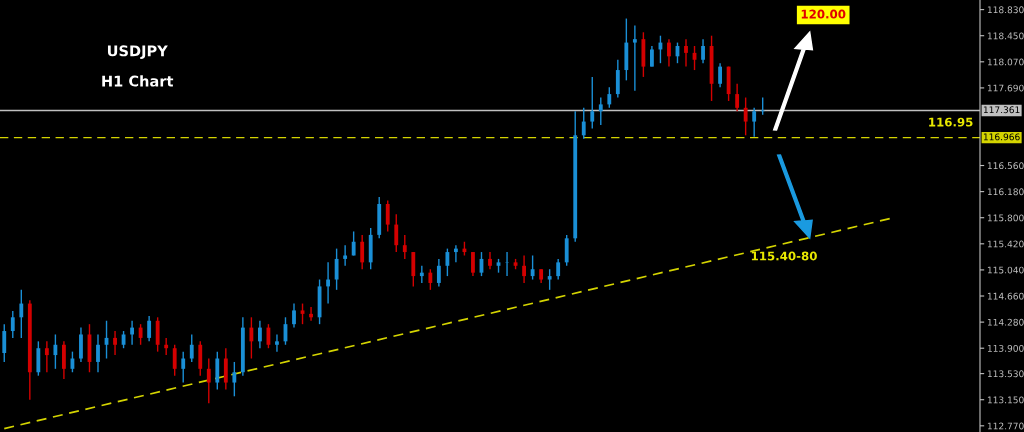 This screenshot has height=432, width=1024. What do you see at coordinates (1005, 10) in the screenshot?
I see `y-tick-label: 118.830` at bounding box center [1005, 10].